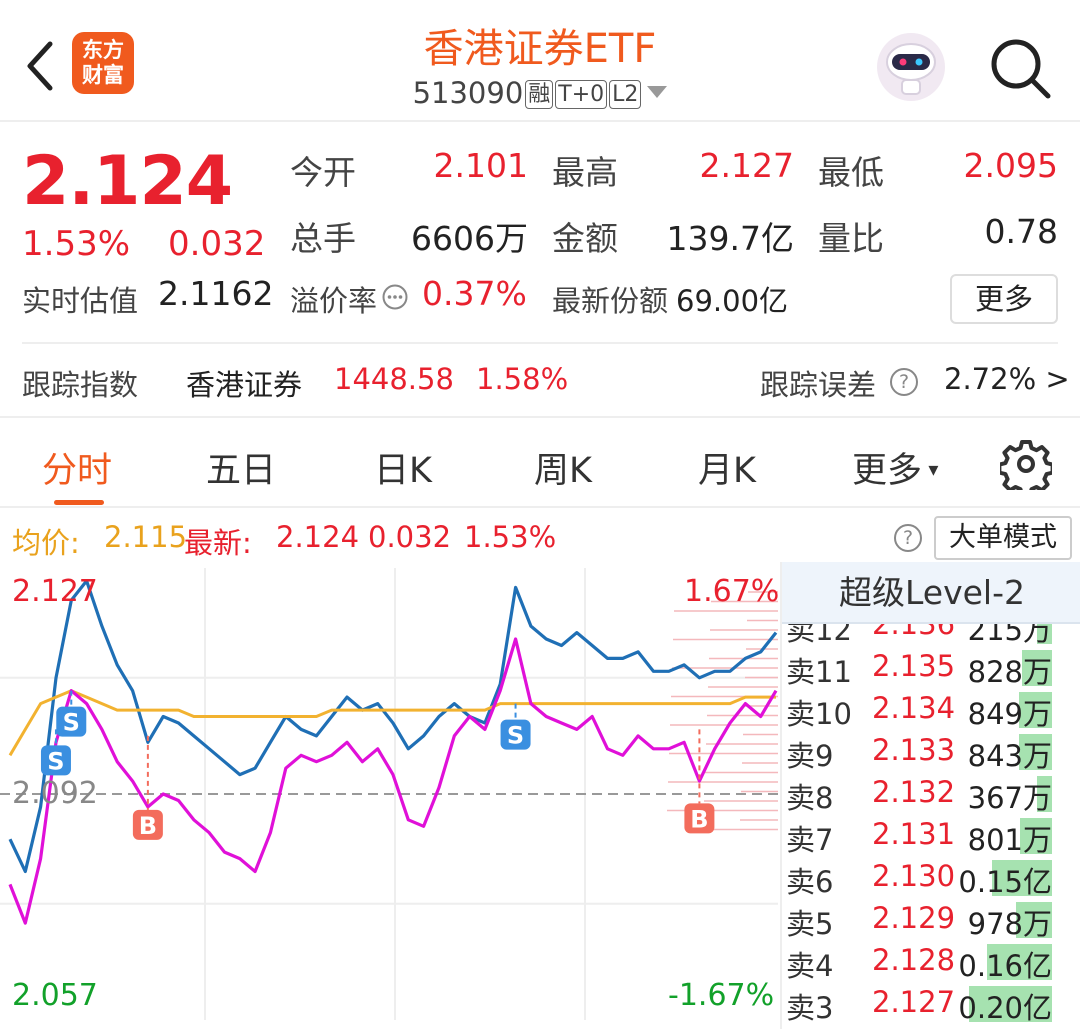 The image size is (1080, 1029). I want to click on security-code: 513090, so click(468, 93).